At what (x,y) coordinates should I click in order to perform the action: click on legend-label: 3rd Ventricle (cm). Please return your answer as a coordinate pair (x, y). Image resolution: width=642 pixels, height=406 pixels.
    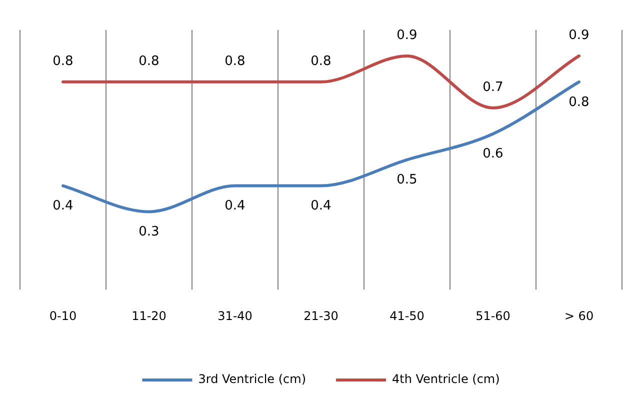
    Looking at the image, I should click on (252, 379).